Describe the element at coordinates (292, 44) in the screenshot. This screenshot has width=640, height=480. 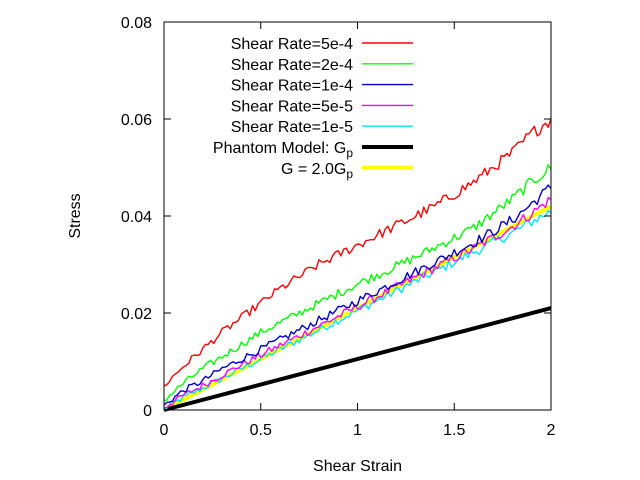
I see `legend-label: Shear Rate=5e-4` at that location.